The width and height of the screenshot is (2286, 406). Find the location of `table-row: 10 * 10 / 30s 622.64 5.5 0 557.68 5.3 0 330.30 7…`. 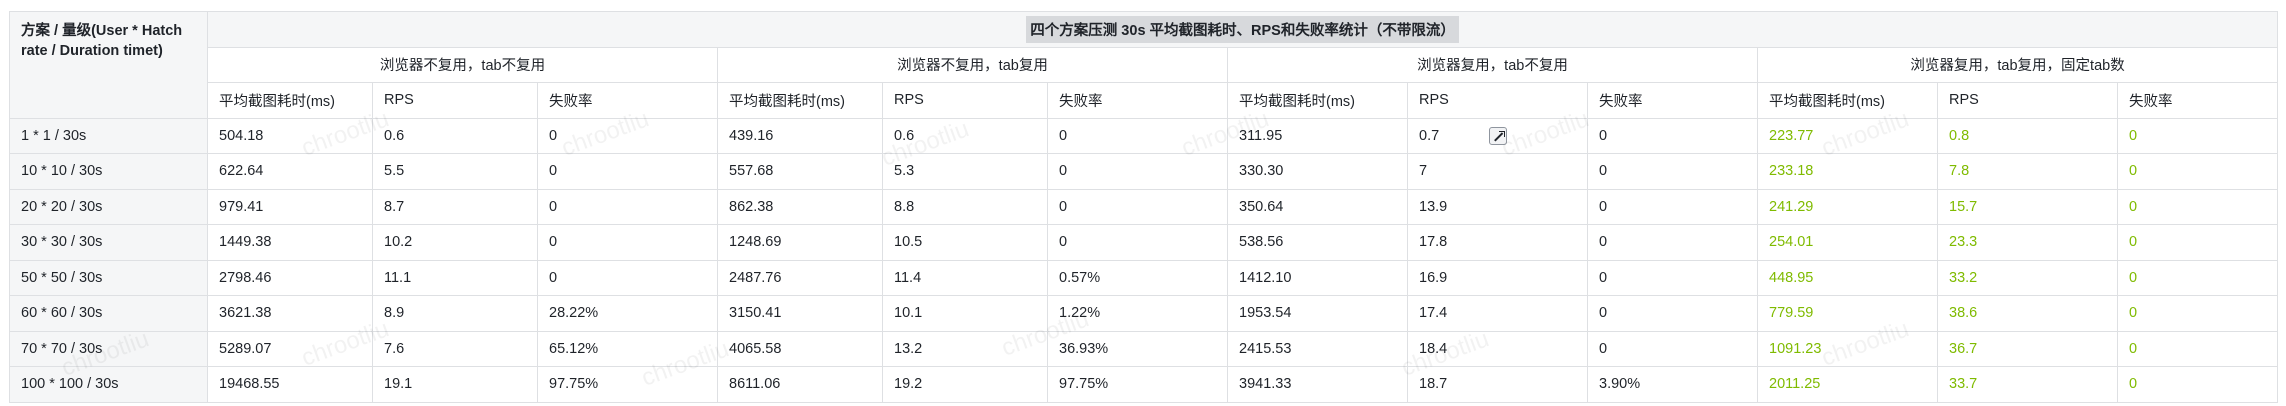

table-row: 10 * 10 / 30s 622.64 5.5 0 557.68 5.3 0 330.30 7… is located at coordinates (1144, 171).